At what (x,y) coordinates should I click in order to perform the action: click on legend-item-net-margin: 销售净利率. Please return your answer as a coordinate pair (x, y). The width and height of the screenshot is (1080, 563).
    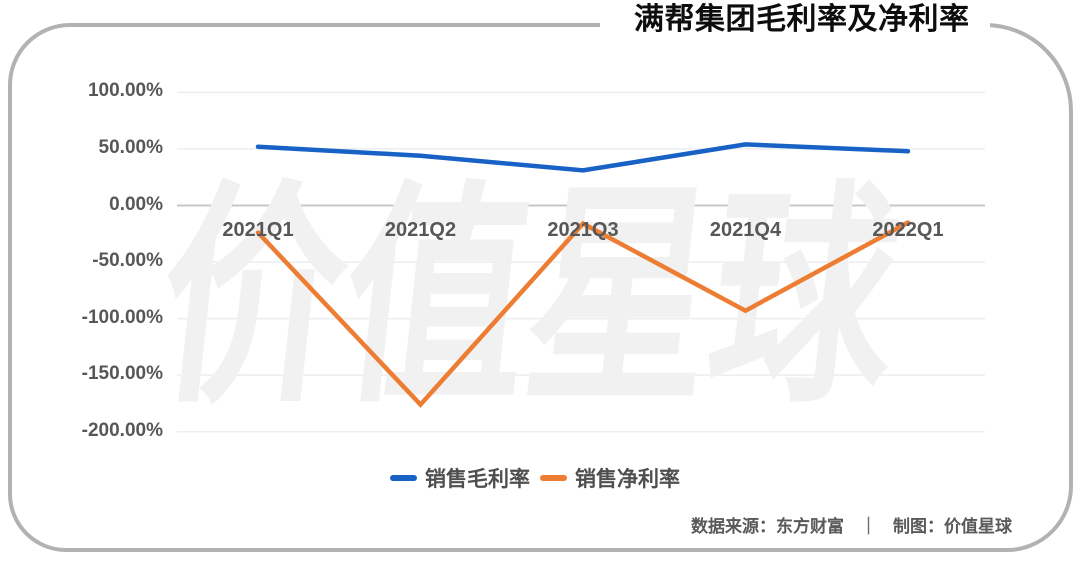
    Looking at the image, I should click on (615, 478).